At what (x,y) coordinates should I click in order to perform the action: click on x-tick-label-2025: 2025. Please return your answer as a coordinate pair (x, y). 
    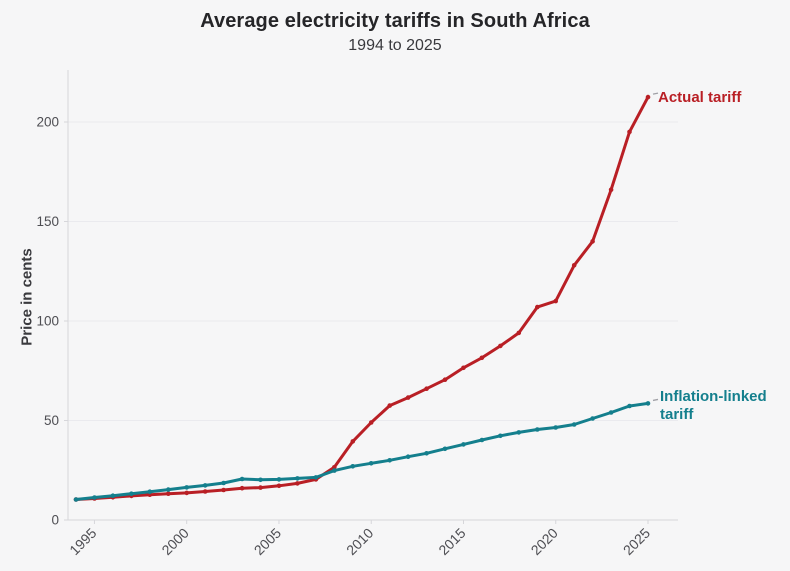
    Looking at the image, I should click on (636, 541).